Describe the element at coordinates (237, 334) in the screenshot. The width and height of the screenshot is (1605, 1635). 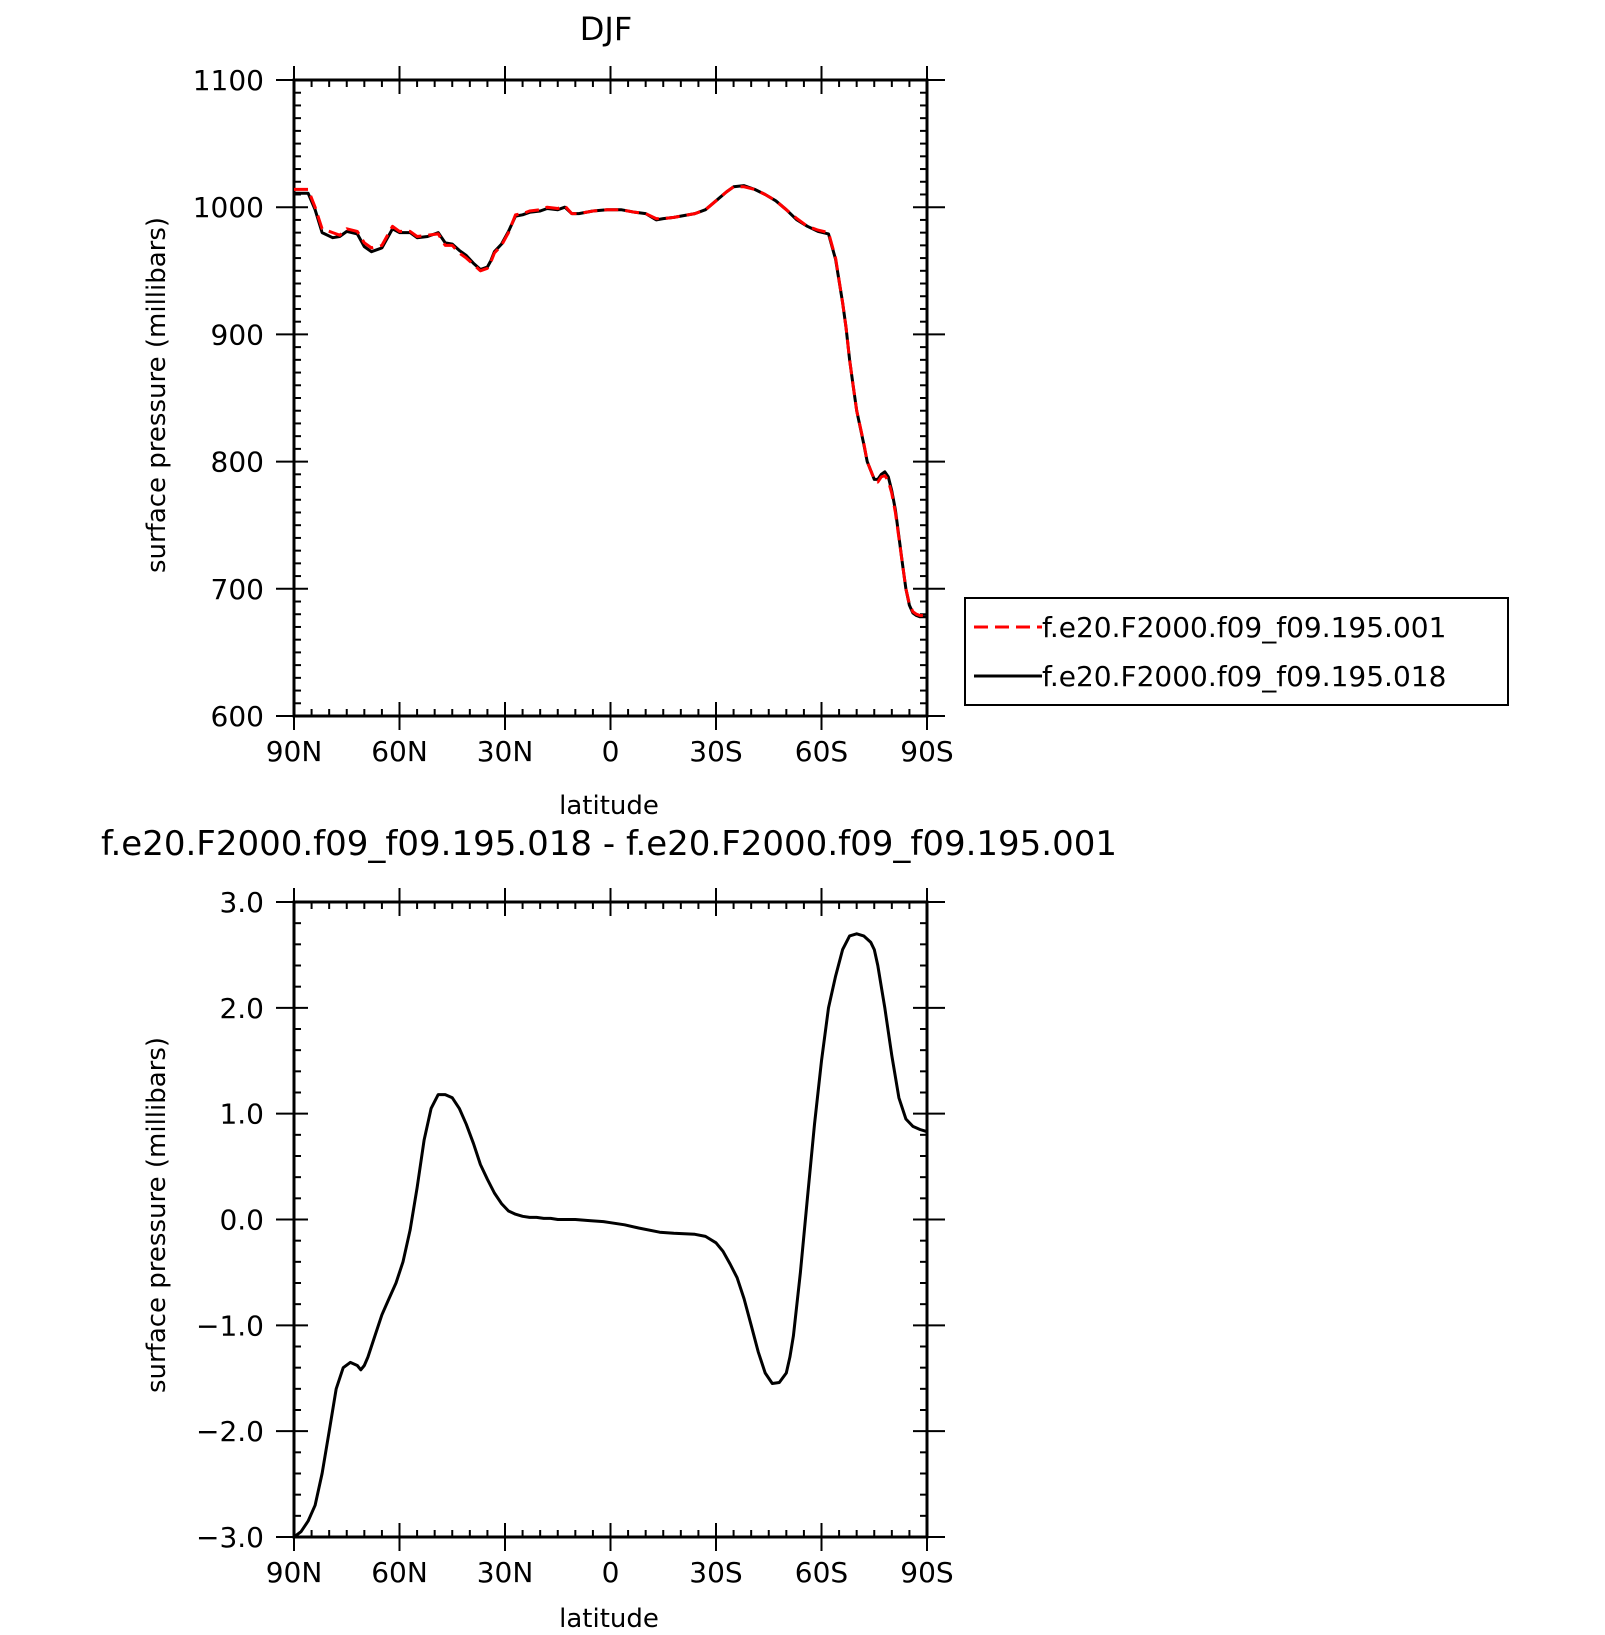
I see `top-y-tick-label: 900` at that location.